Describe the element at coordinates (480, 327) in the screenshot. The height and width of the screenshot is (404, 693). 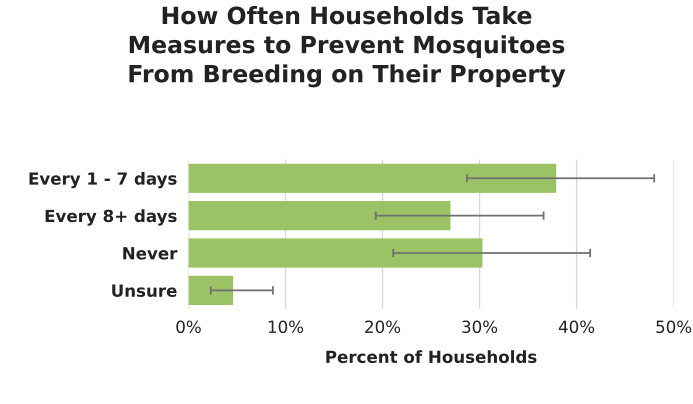
I see `x-tick-label: 30%` at that location.